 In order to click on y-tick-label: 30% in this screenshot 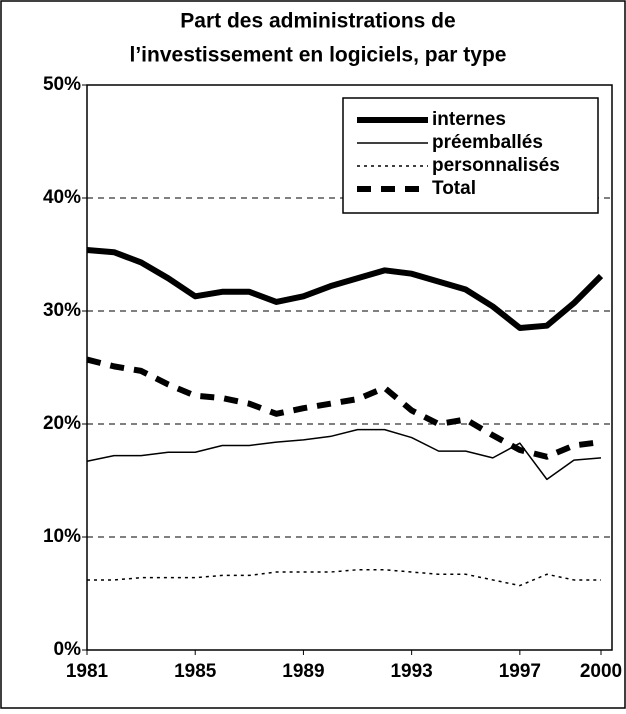, I will do `click(62, 310)`.